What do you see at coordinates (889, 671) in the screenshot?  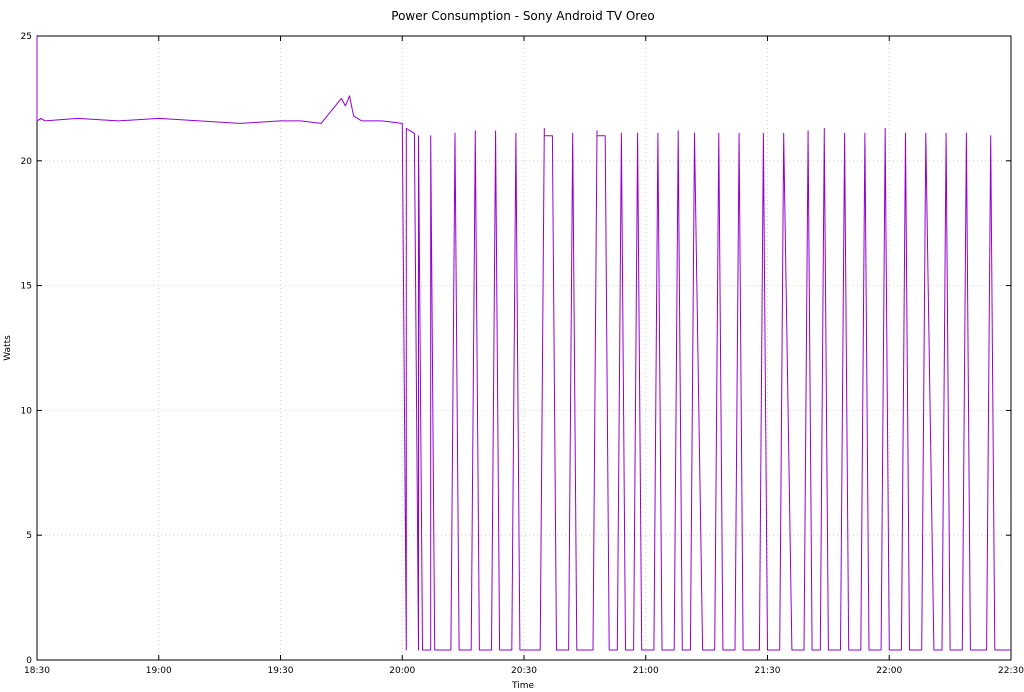 I see `x-tick-label: 22:00` at bounding box center [889, 671].